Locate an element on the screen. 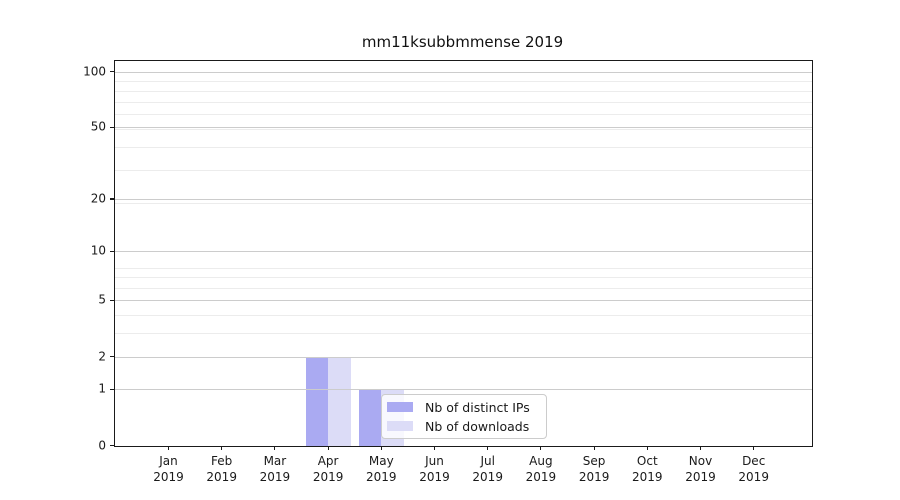 The image size is (900, 500). x-tick-label: Sep 2019 is located at coordinates (594, 469).